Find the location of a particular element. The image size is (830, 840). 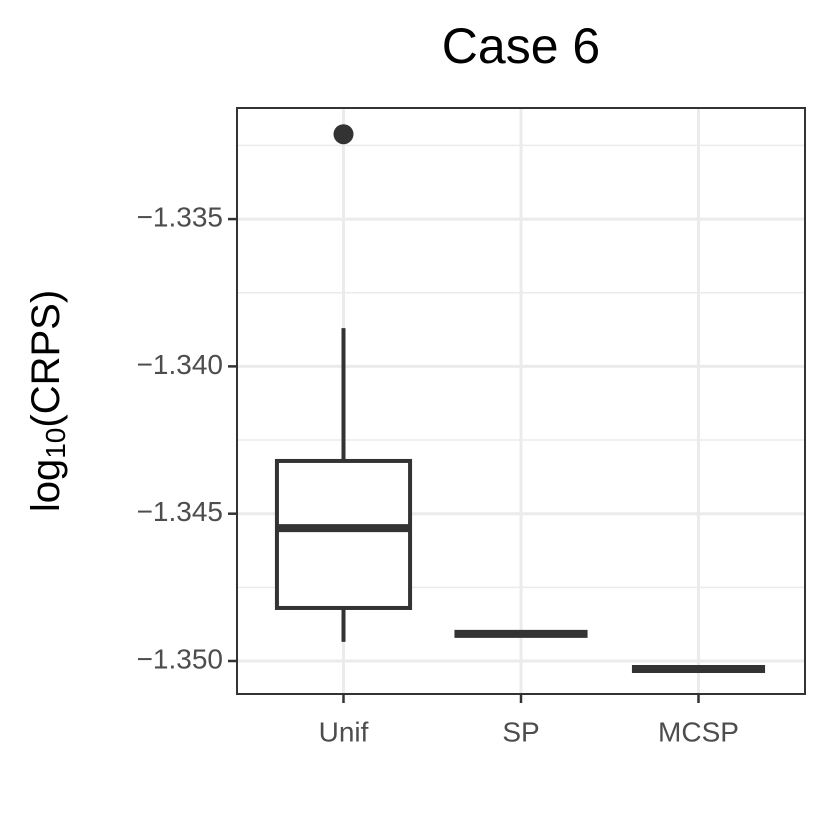

x-tick-label: MCSP is located at coordinates (698, 731).